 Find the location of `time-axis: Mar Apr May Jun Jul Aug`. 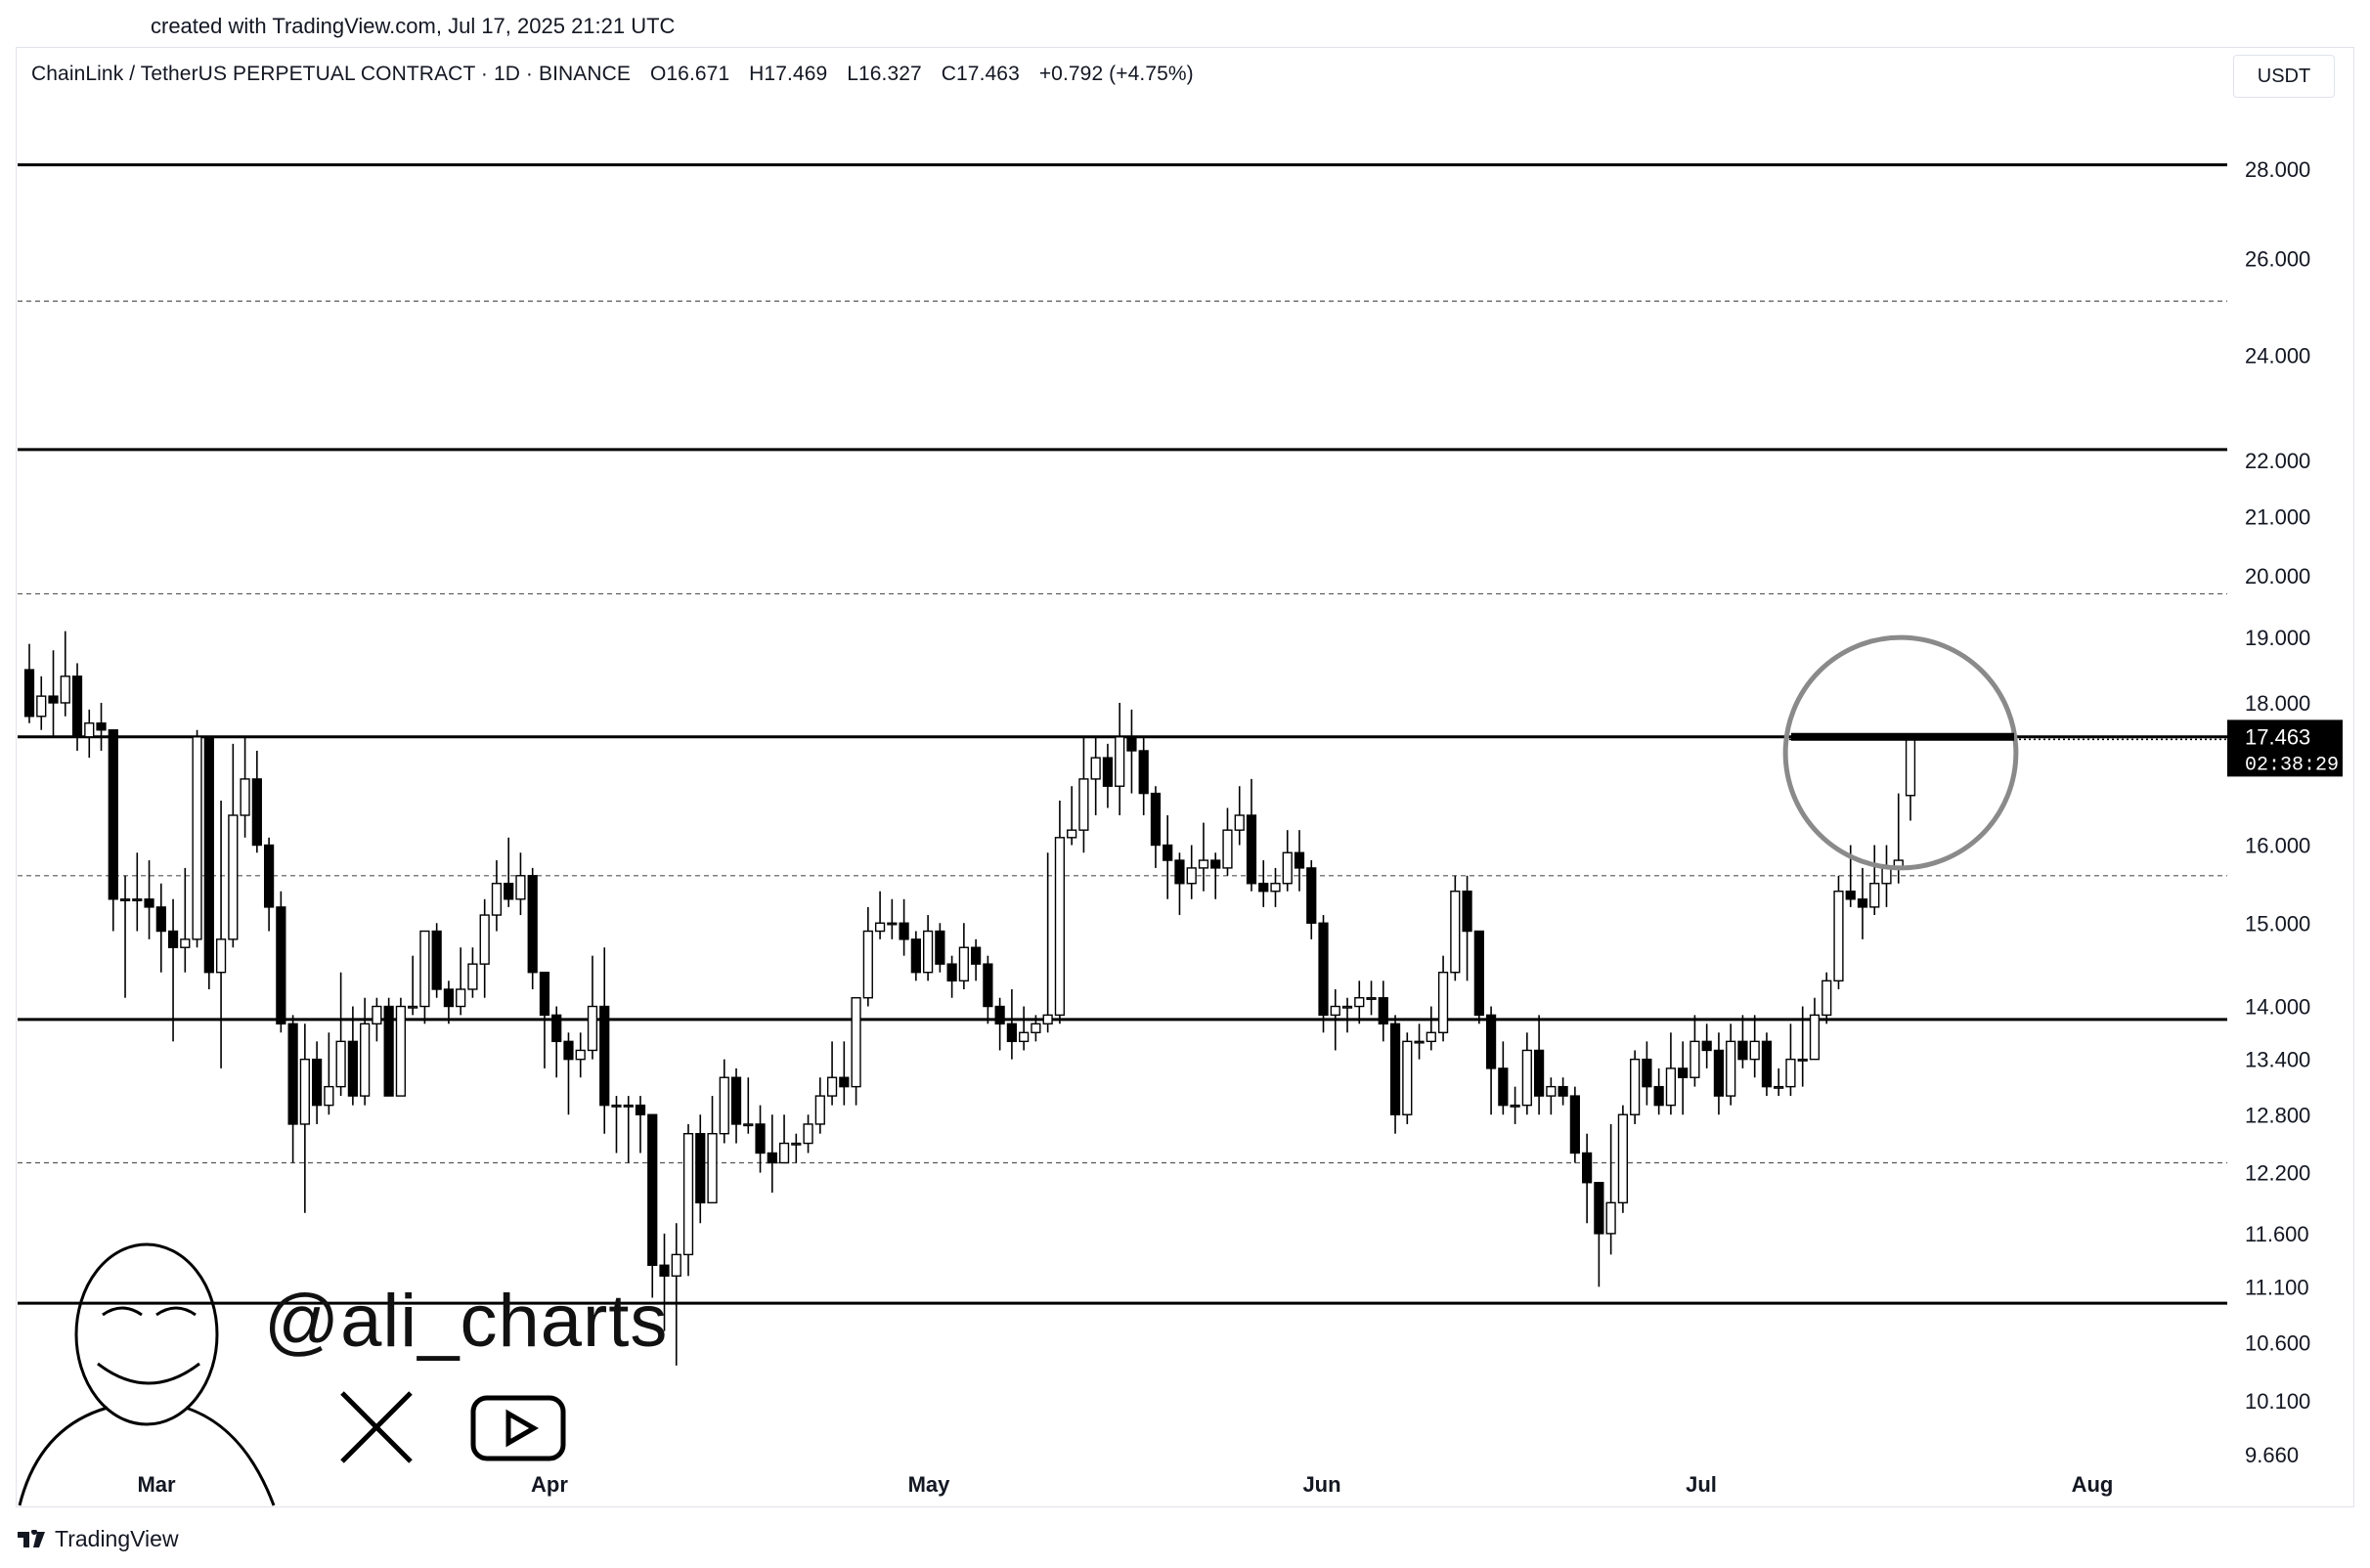

time-axis: Mar Apr May Jun Jul Aug is located at coordinates (1125, 1485).